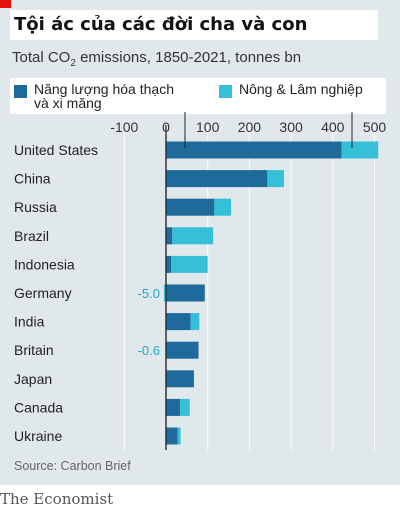 The width and height of the screenshot is (400, 510). I want to click on source-note: Source: Carbon Brief, so click(72, 466).